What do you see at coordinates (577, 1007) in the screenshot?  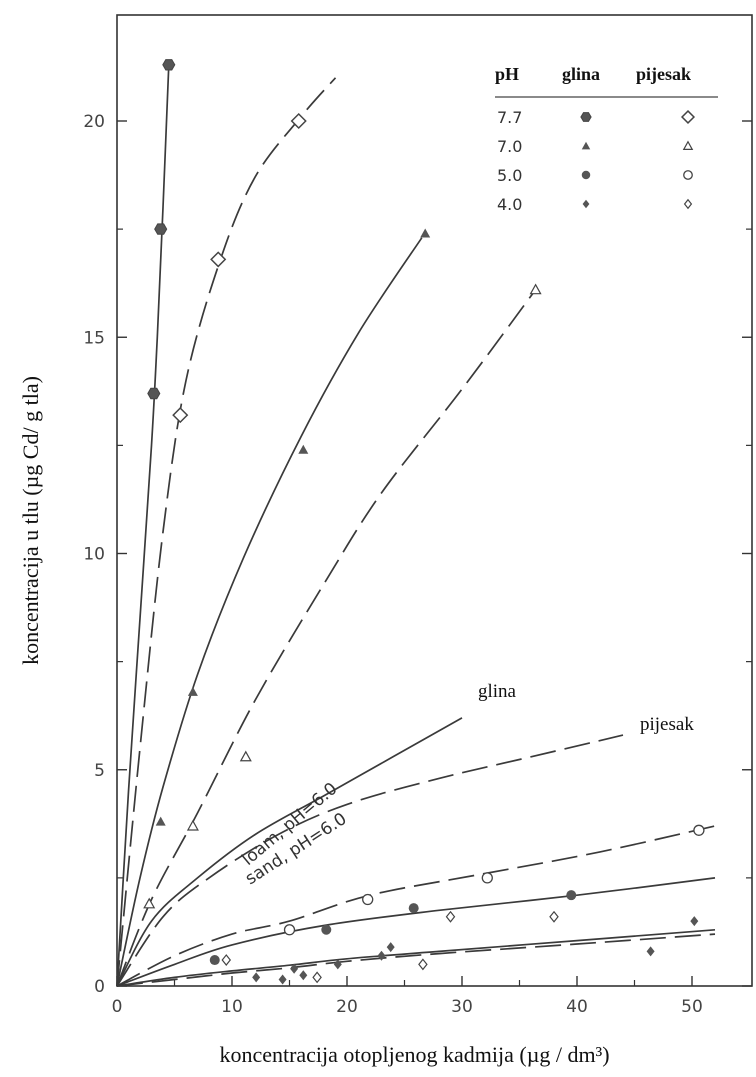 I see `x-tick-label: 40` at bounding box center [577, 1007].